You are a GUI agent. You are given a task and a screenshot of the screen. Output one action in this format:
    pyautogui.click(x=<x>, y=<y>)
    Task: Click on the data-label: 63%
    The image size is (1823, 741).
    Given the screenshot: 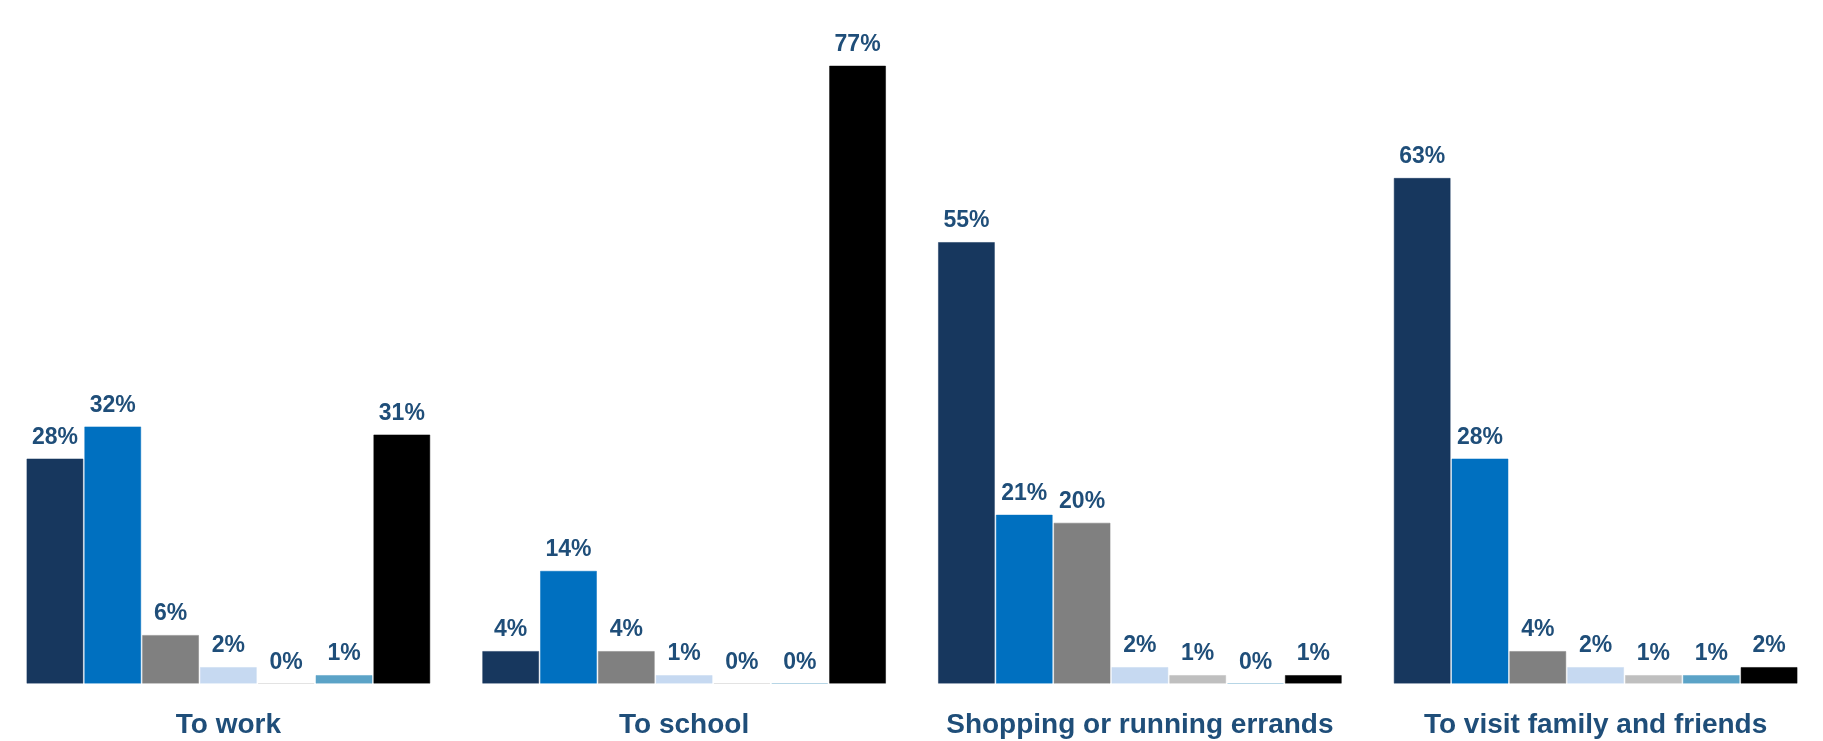 What is the action you would take?
    pyautogui.click(x=1422, y=155)
    